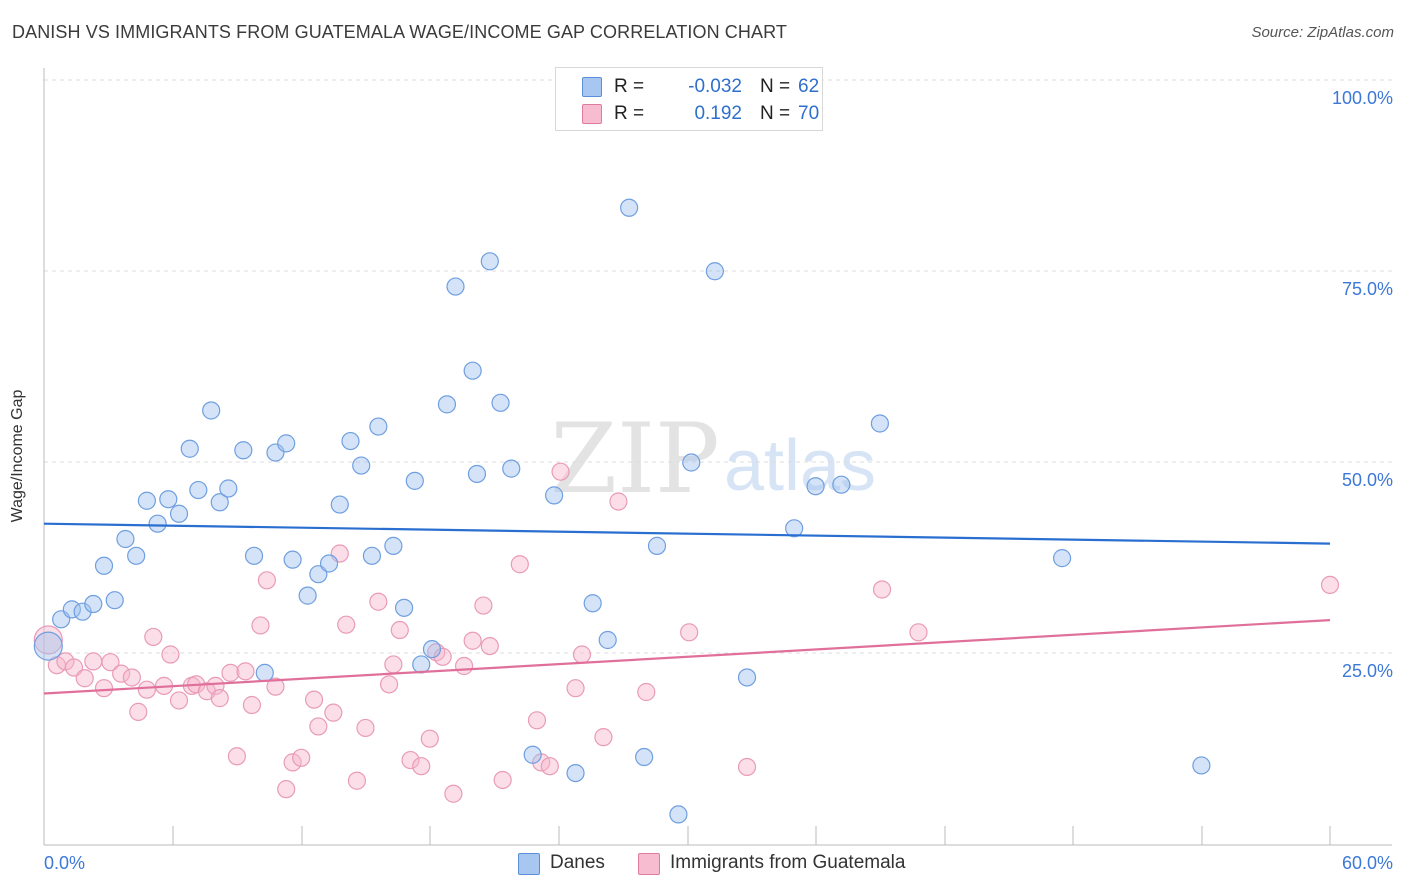 Image resolution: width=1406 pixels, height=892 pixels. What do you see at coordinates (809, 113) in the screenshot?
I see `legend-n-value-guatemala: 70` at bounding box center [809, 113].